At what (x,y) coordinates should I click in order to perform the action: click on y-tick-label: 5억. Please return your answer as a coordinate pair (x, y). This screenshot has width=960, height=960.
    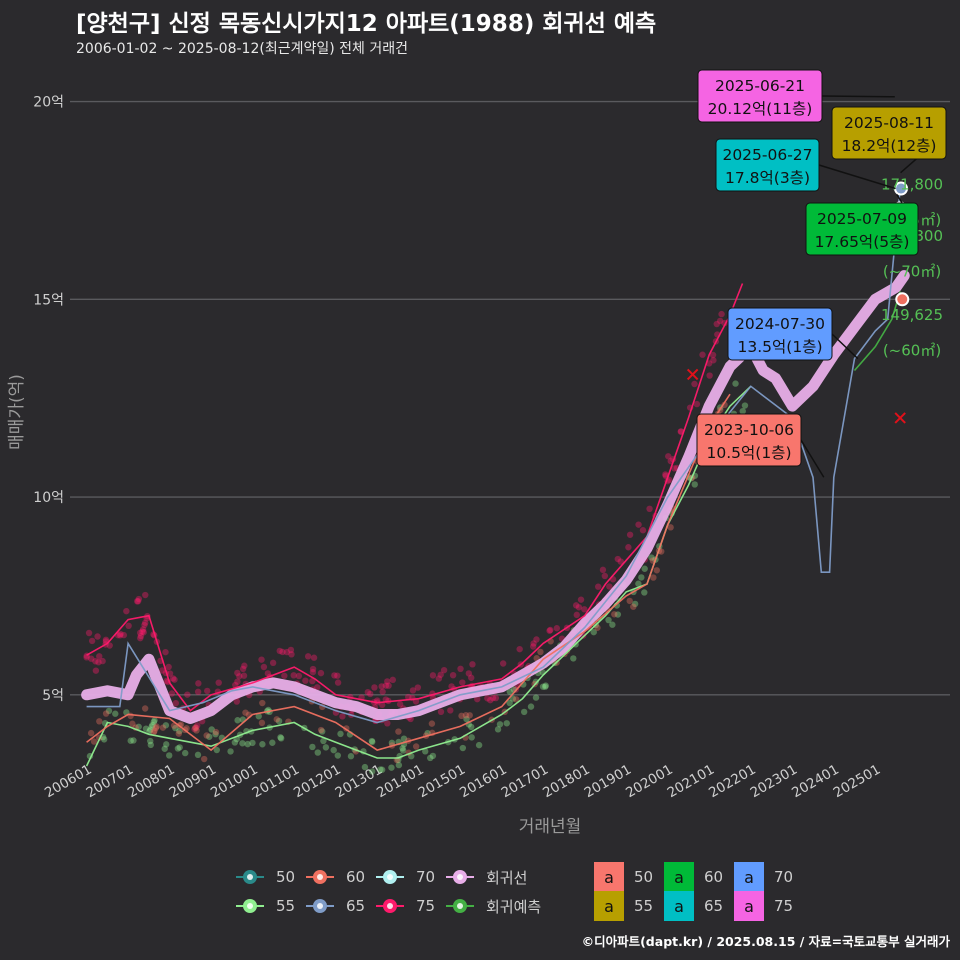
    Looking at the image, I should click on (53, 696).